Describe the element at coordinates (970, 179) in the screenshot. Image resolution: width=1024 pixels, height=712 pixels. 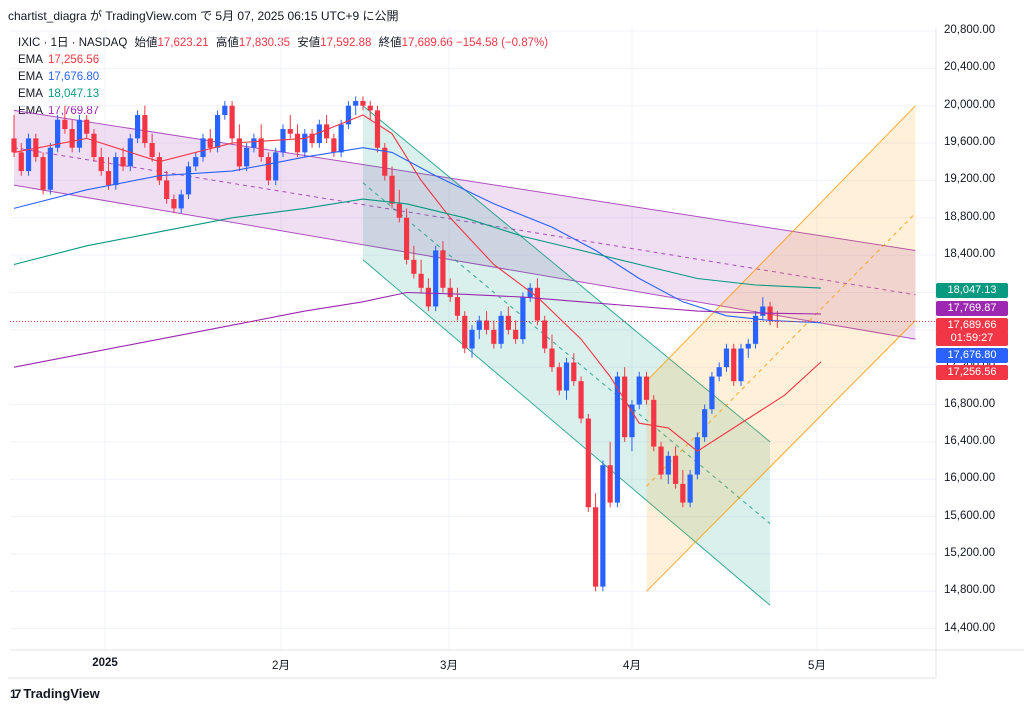
I see `y-tick-label: 19,200.00` at that location.